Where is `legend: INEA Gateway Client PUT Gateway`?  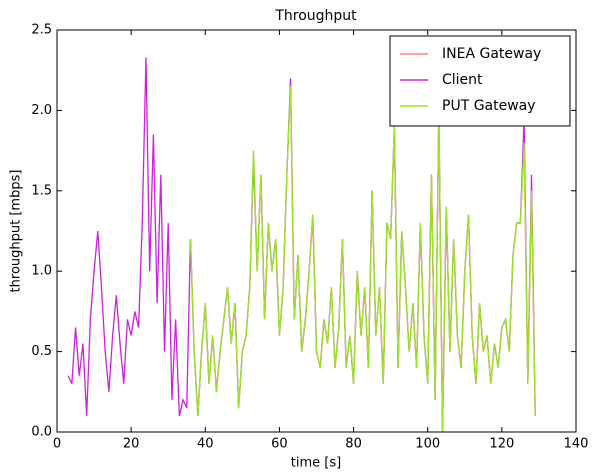 legend: INEA Gateway Client PUT Gateway is located at coordinates (480, 81).